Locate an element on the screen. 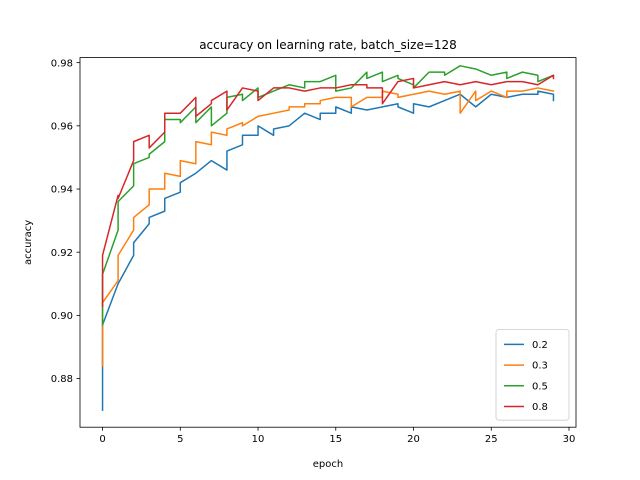  y-axis: 0.88 0.90 0.92 0.94 0.96 0.98 is located at coordinates (65, 221).